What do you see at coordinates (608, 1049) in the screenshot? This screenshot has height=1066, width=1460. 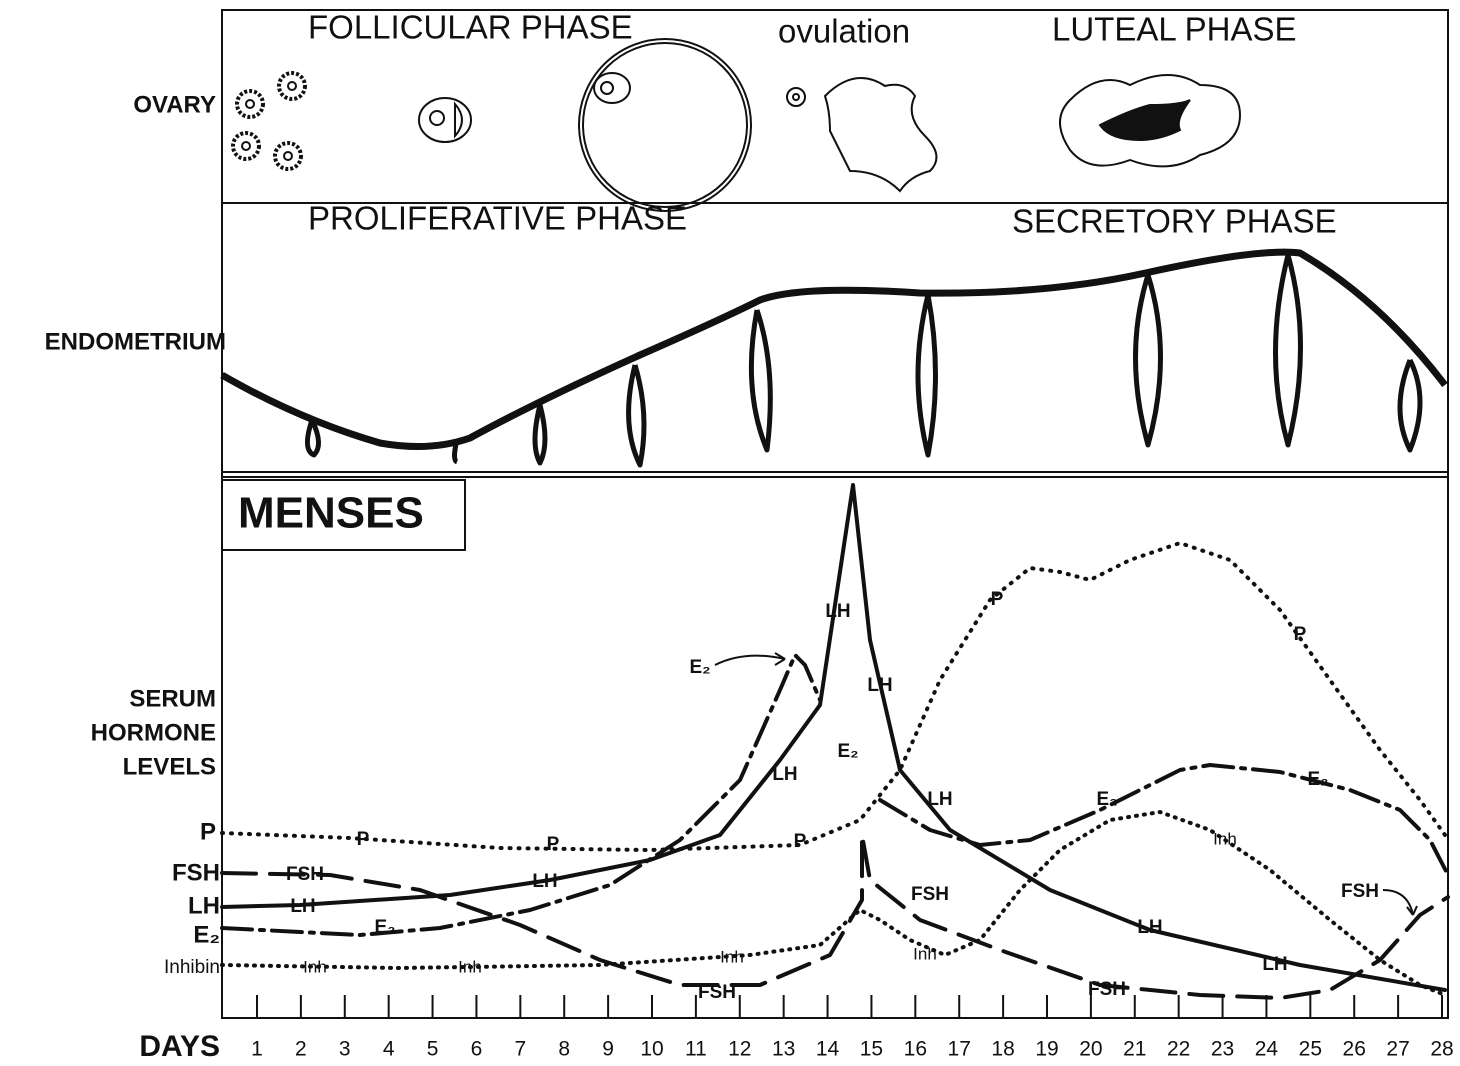 I see `day-label: 9` at bounding box center [608, 1049].